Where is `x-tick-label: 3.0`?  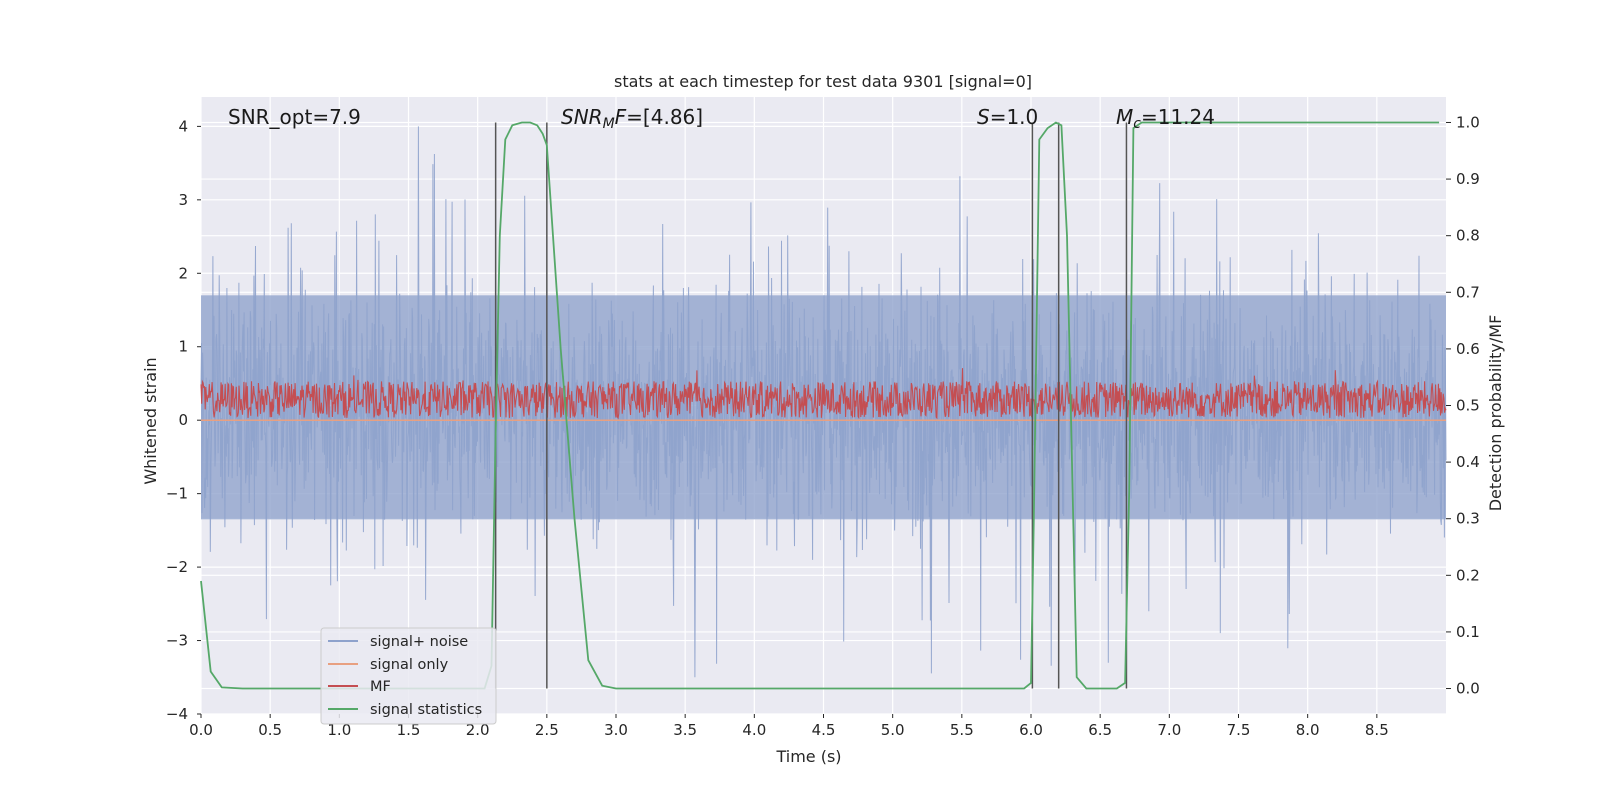 x-tick-label: 3.0 is located at coordinates (616, 730).